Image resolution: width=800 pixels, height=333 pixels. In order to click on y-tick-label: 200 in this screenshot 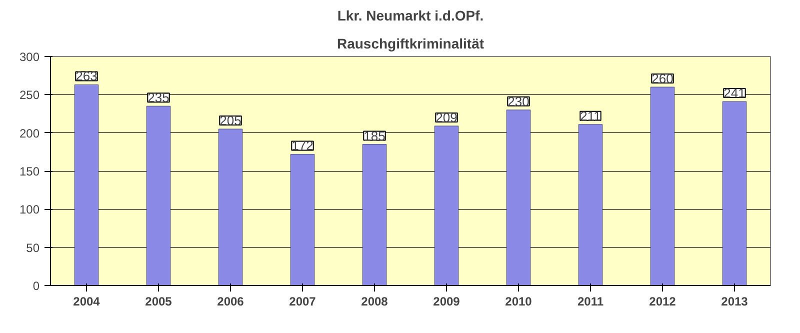, I will do `click(29, 133)`.